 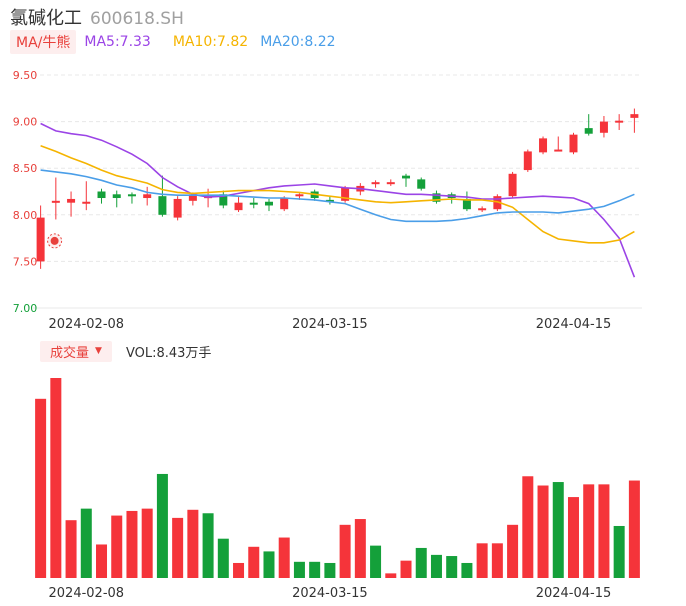 I want to click on volume-x-tick-label: 2024-02-08, so click(x=87, y=593).